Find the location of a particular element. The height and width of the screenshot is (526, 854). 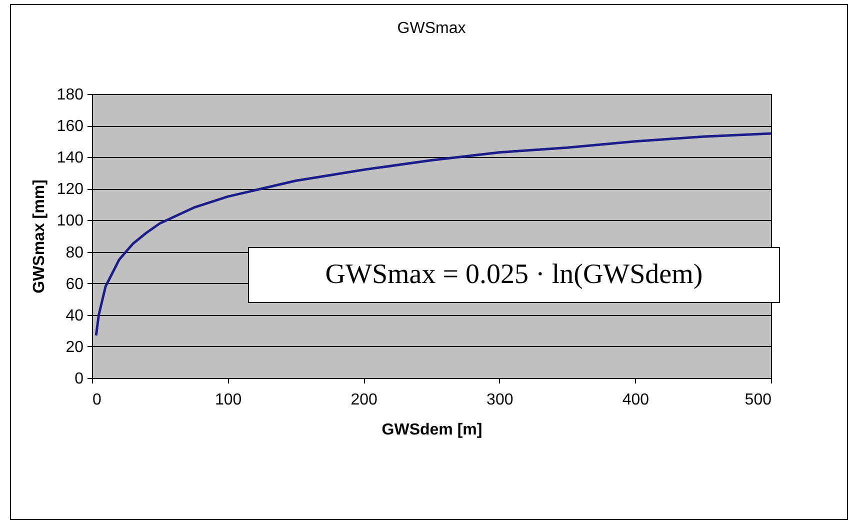

x-tick-label: 400 is located at coordinates (636, 400).